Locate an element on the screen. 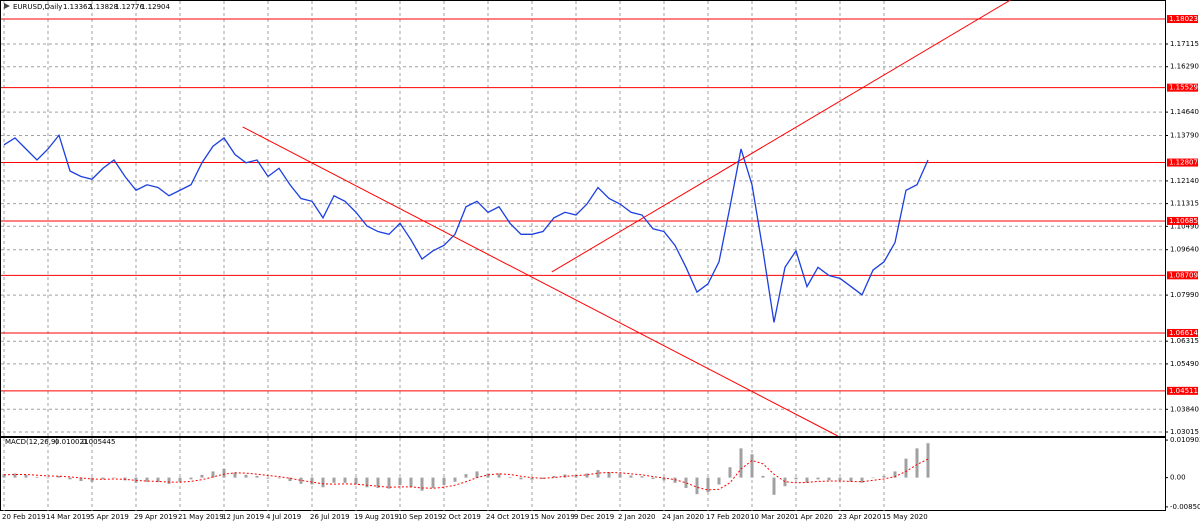  y-tick-label: 1.14640 is located at coordinates (1184, 112).